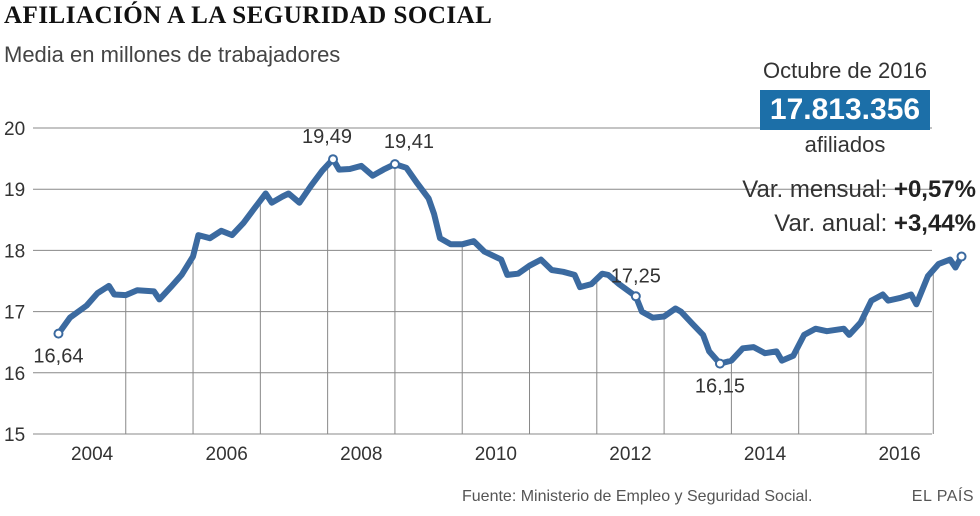 This screenshot has width=980, height=516. I want to click on x-axis-ticks: 2004 2006 2008 2010 2012 2014 2016, so click(496, 454).